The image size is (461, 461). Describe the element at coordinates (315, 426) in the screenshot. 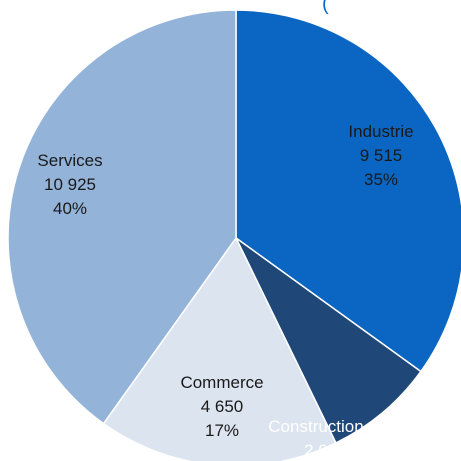

I see `slice-construction-label: Construction` at that location.